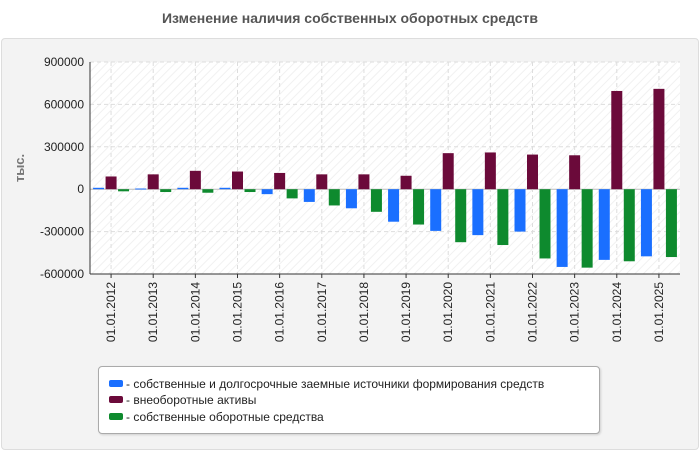 The image size is (700, 450). What do you see at coordinates (617, 312) in the screenshot?
I see `x-tick-label: 01.01.2024` at bounding box center [617, 312].